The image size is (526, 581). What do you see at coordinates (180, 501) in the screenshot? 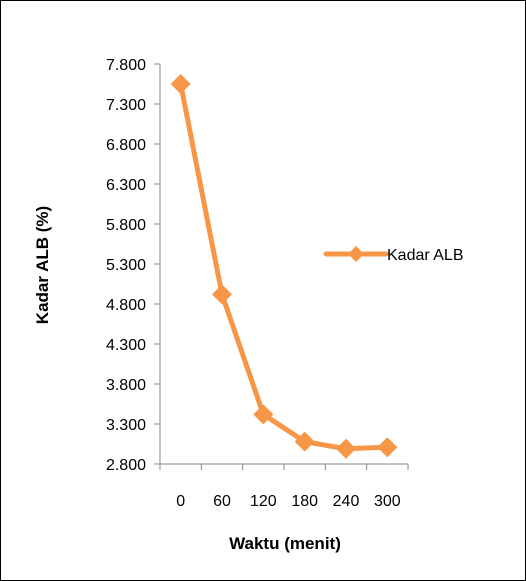
I see `x-tick-label: 0` at bounding box center [180, 501].